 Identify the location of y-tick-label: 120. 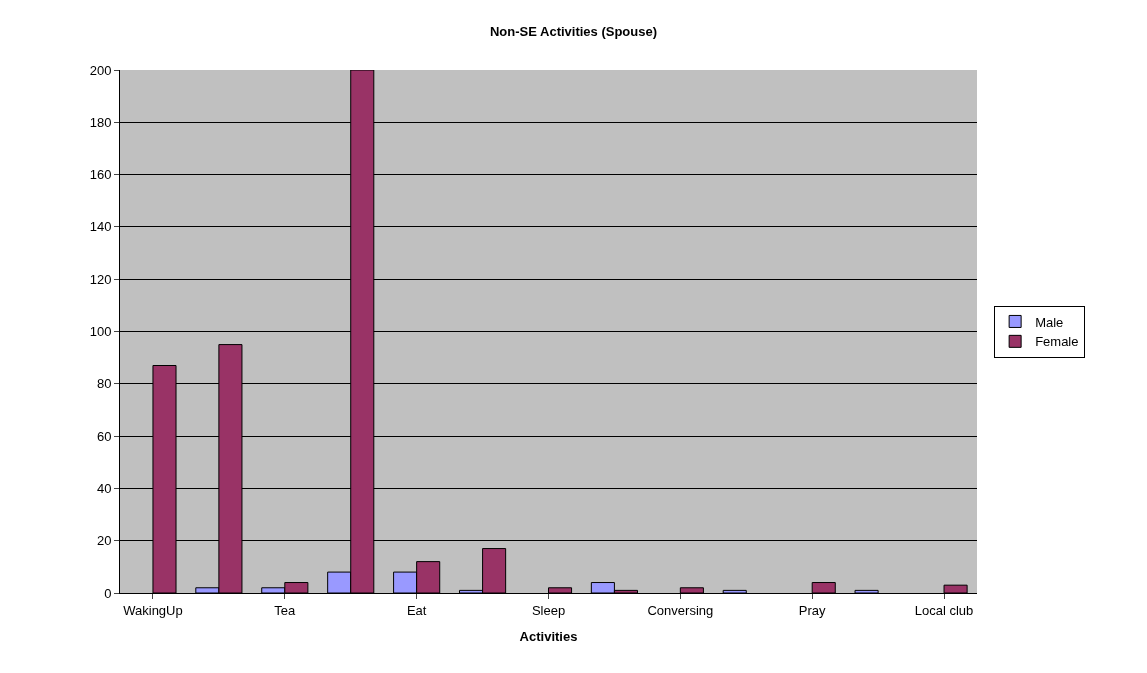
(100, 279).